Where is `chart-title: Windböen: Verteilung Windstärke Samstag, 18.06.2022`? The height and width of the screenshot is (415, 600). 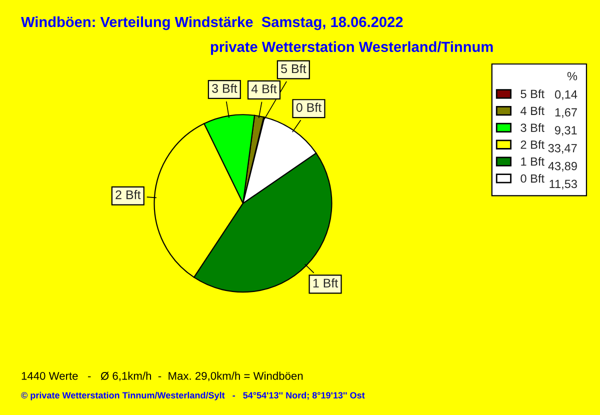
chart-title: Windböen: Verteilung Windstärke Samstag, 18.06.2022 is located at coordinates (212, 23).